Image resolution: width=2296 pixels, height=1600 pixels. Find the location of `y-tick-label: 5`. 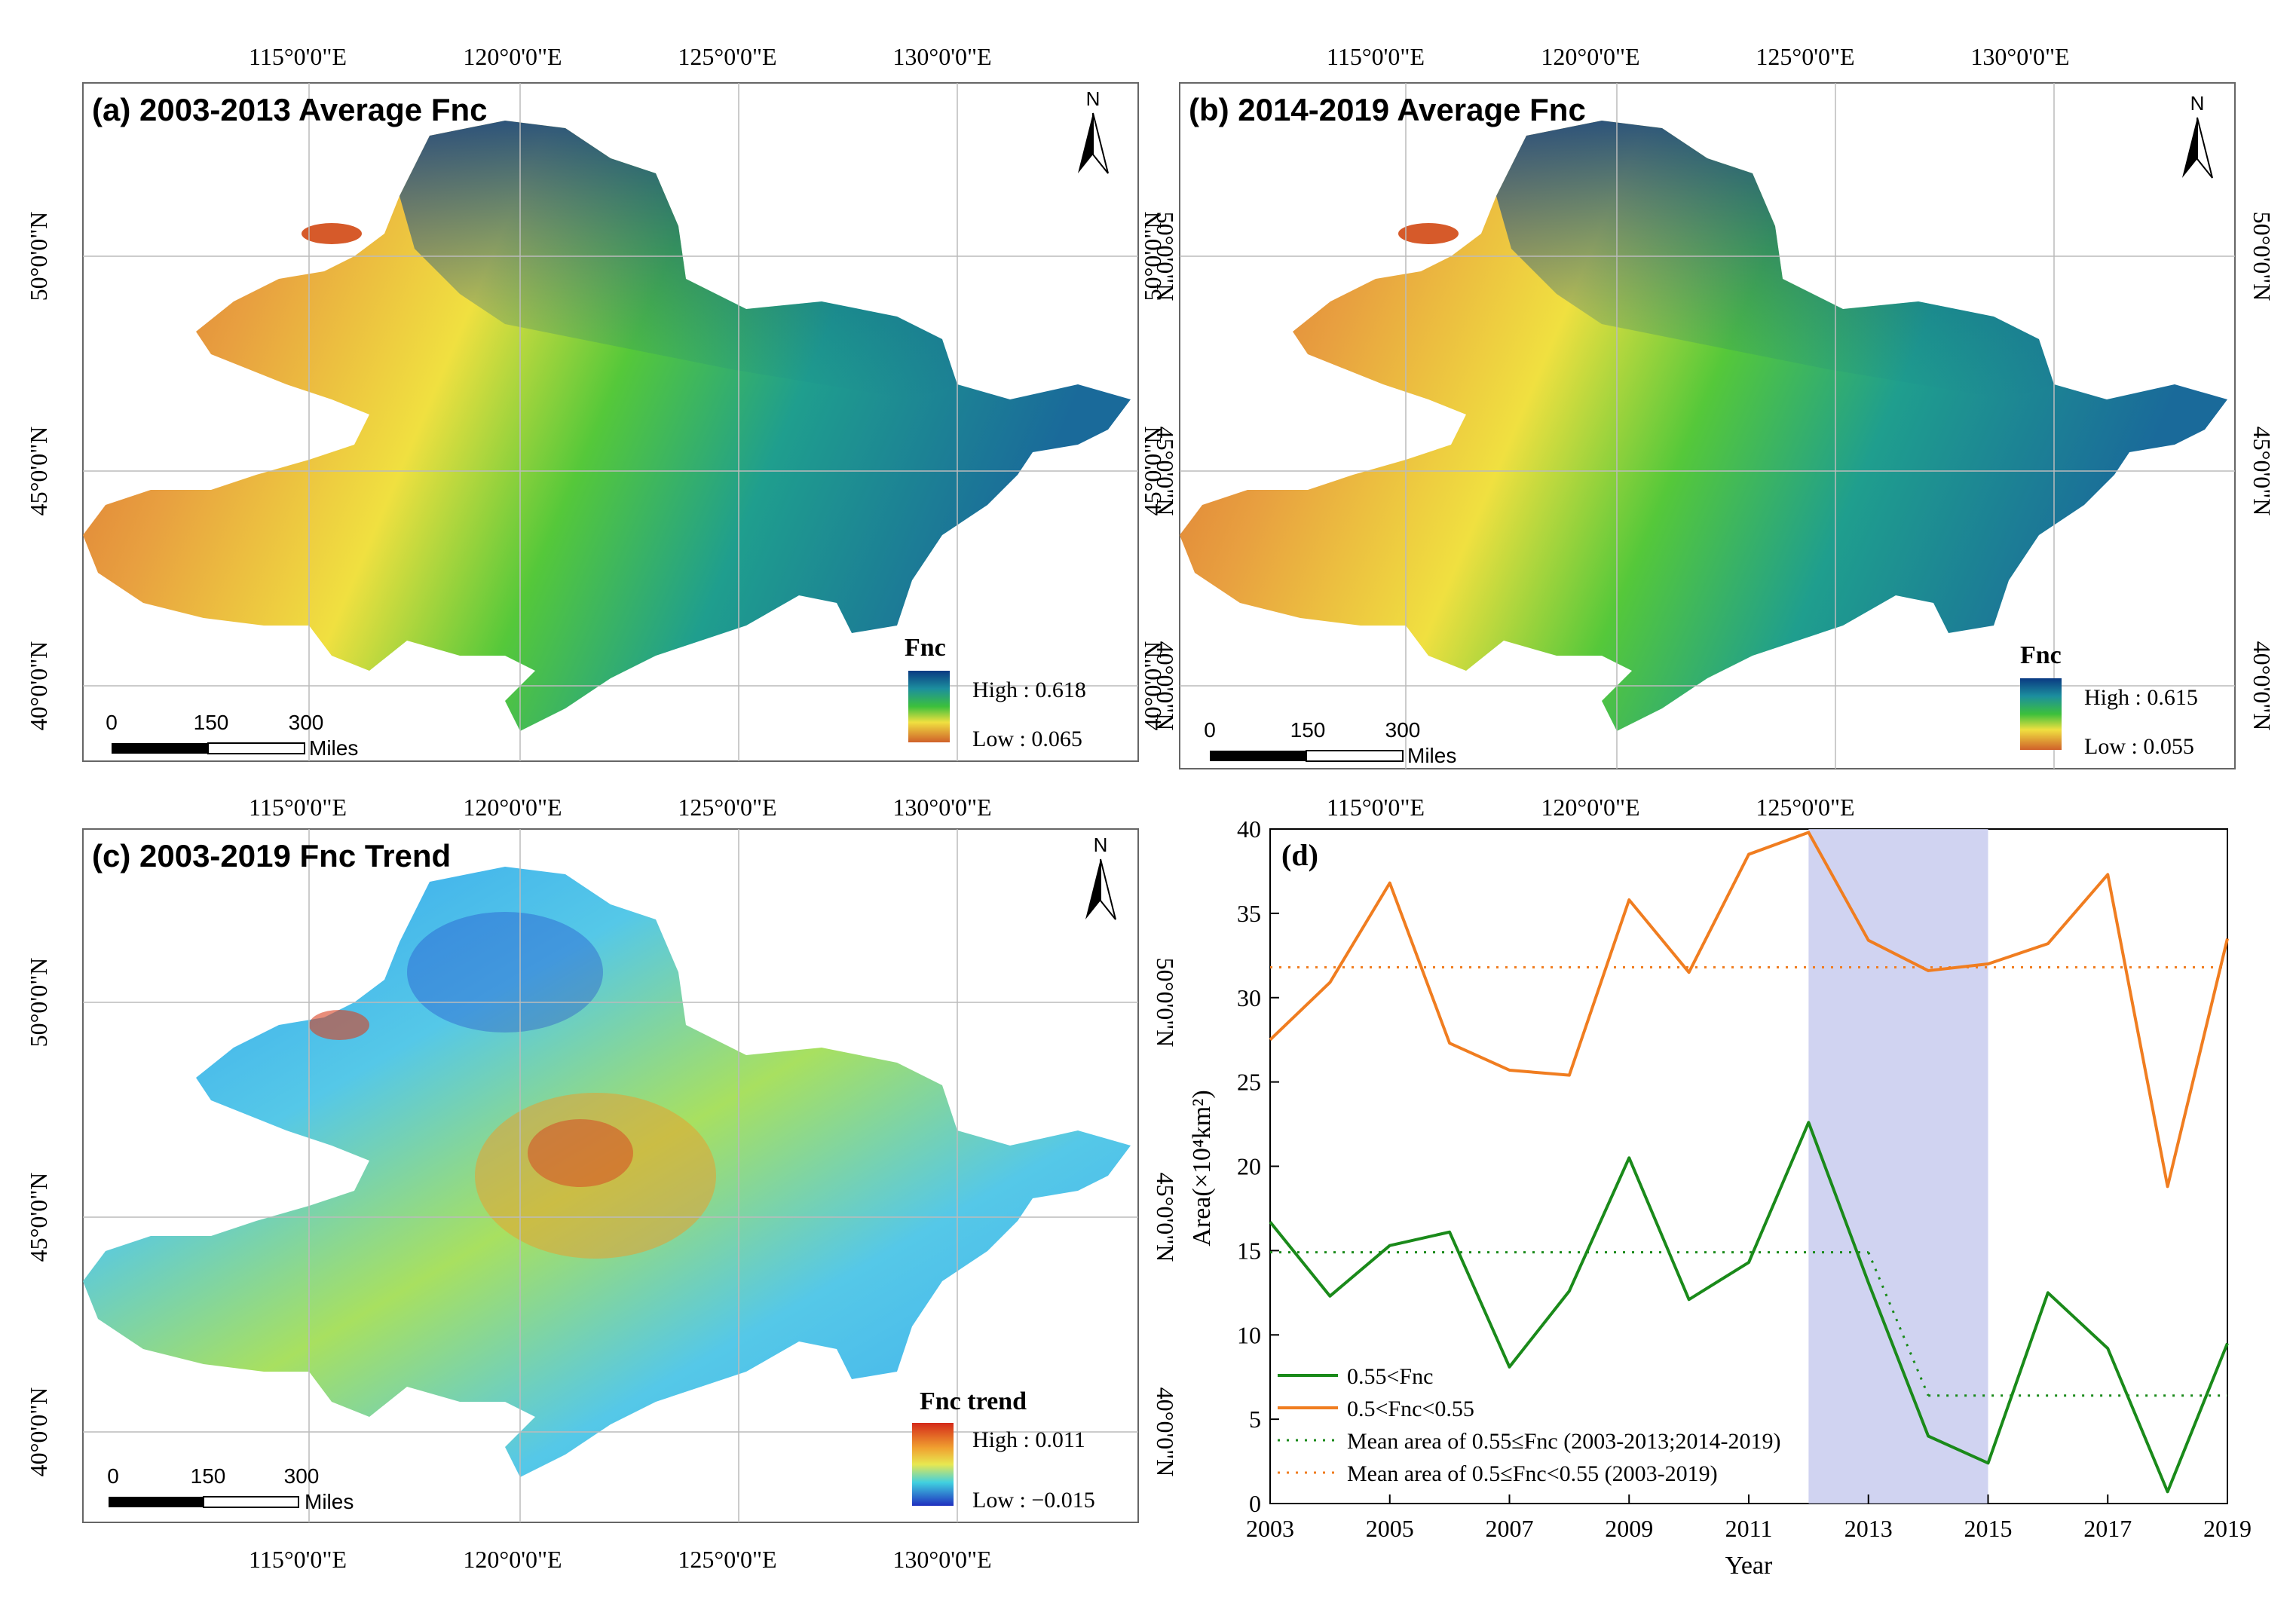

y-tick-label: 5 is located at coordinates (1255, 1419).